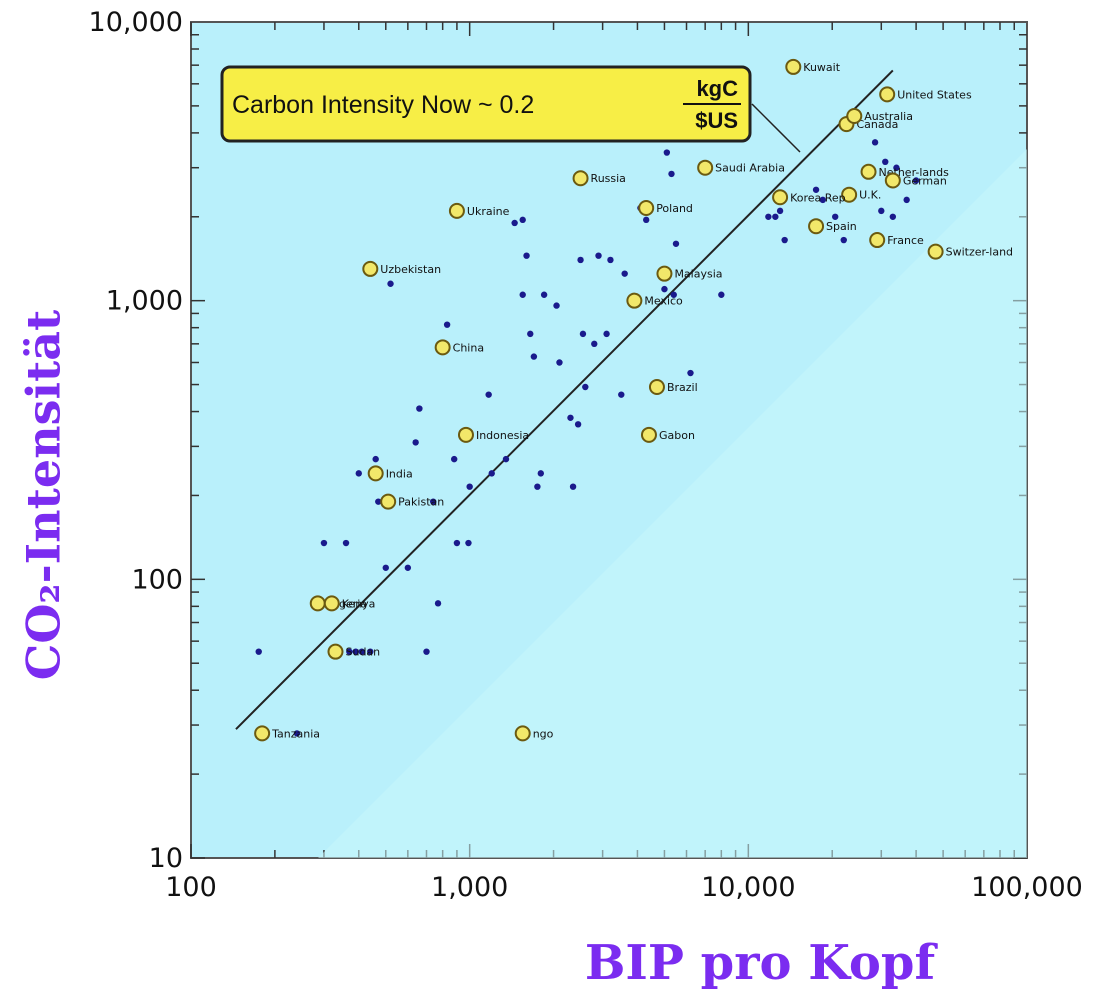 Image resolution: width=1095 pixels, height=1000 pixels. What do you see at coordinates (359, 603) in the screenshot?
I see `point-label: Kenya` at bounding box center [359, 603].